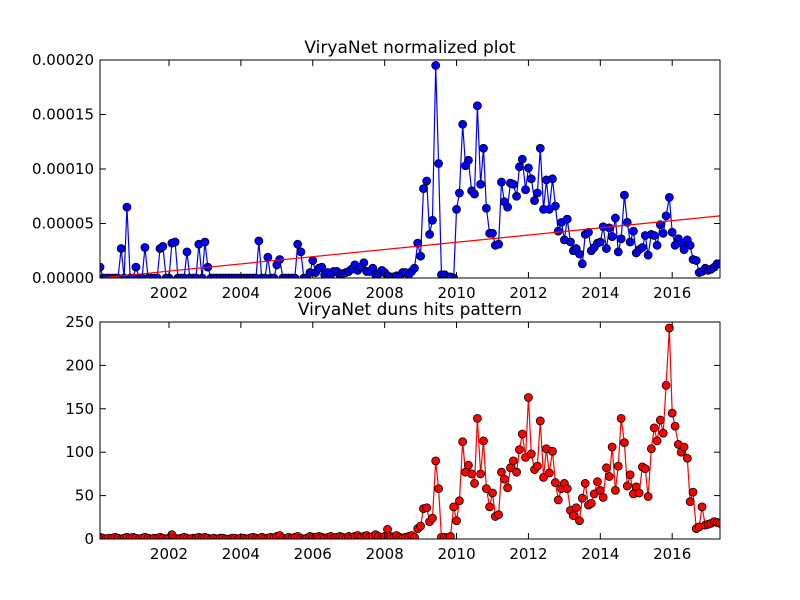  I want to click on x-tick-label: 2016, so click(672, 293).